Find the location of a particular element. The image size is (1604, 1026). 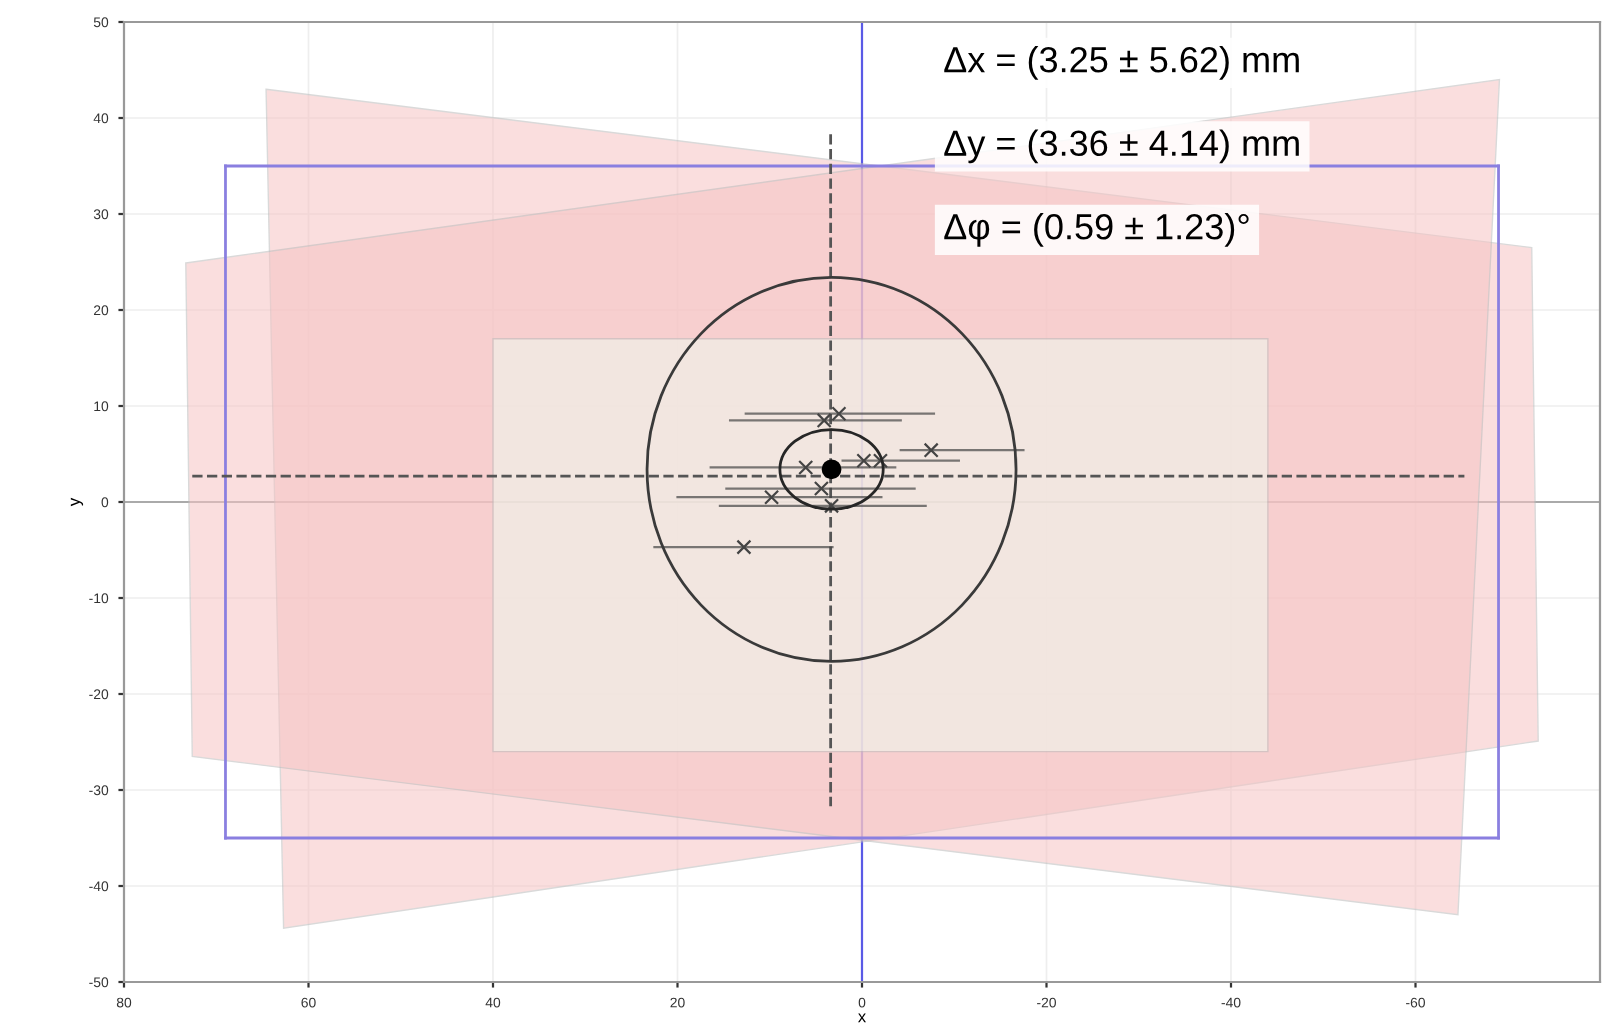

annotation: Δφ = (0.59 ± 1.23)° is located at coordinates (1096, 230).